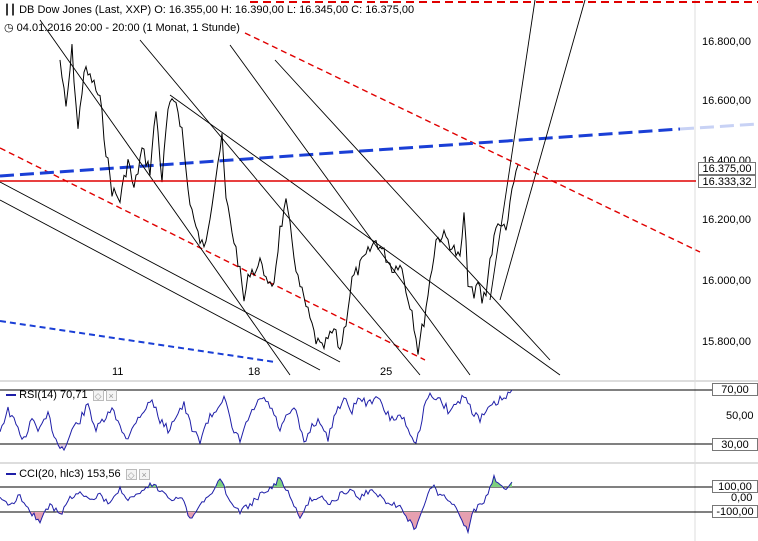 This screenshot has height=541, width=758. What do you see at coordinates (256, 420) in the screenshot?
I see `rsi-series` at bounding box center [256, 420].